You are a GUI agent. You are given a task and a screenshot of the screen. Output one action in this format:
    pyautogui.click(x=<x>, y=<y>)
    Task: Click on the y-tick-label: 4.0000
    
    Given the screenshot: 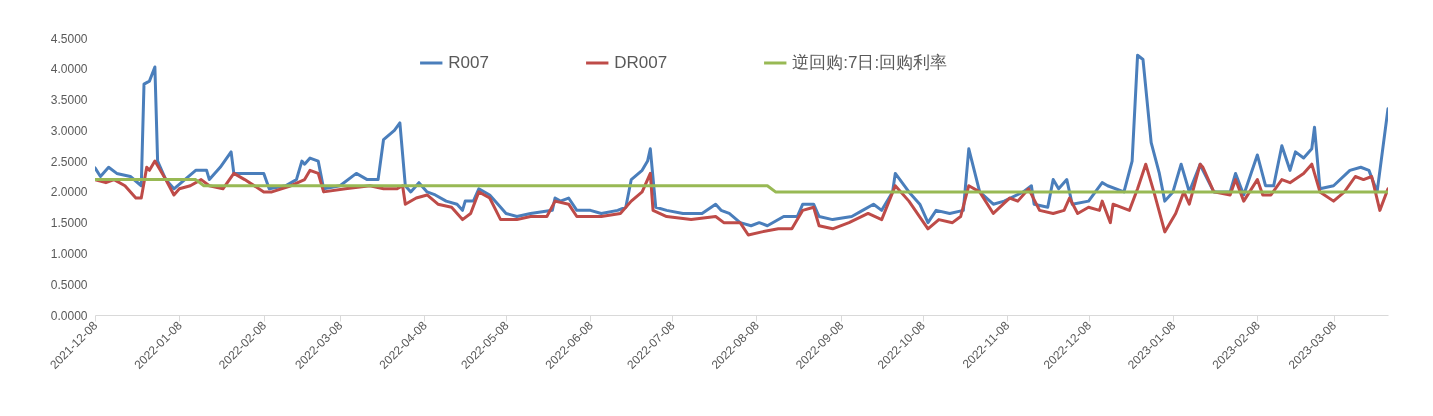 What is the action you would take?
    pyautogui.click(x=69, y=69)
    